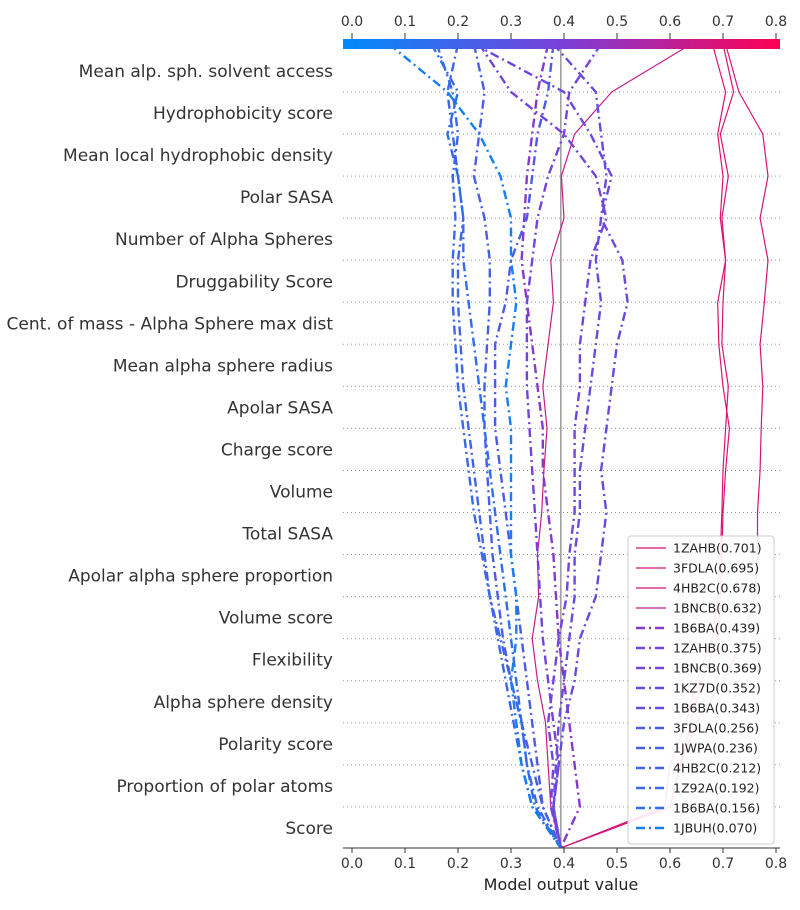  Describe the element at coordinates (224, 240) in the screenshot. I see `feature-label: Number of Alpha Spheres` at that location.